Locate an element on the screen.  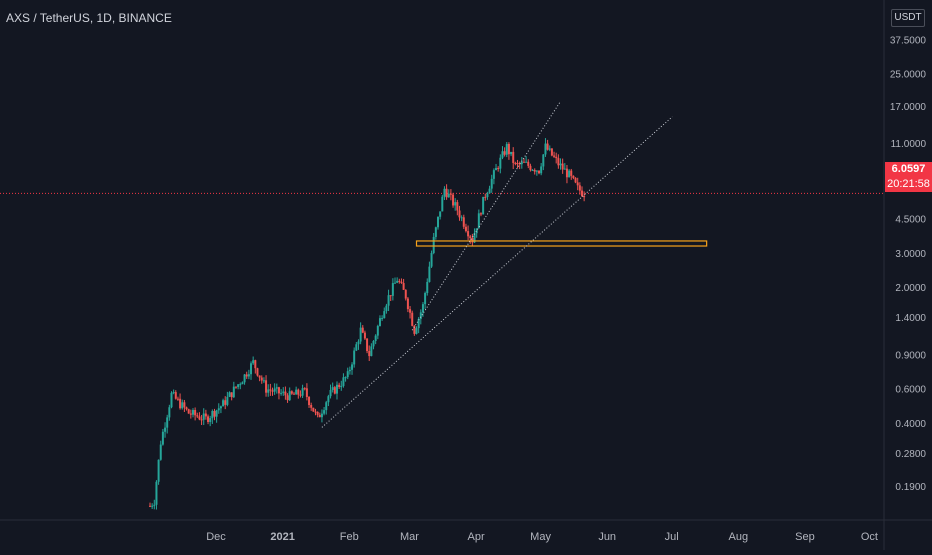
x-tick-label: Sep is located at coordinates (805, 537).